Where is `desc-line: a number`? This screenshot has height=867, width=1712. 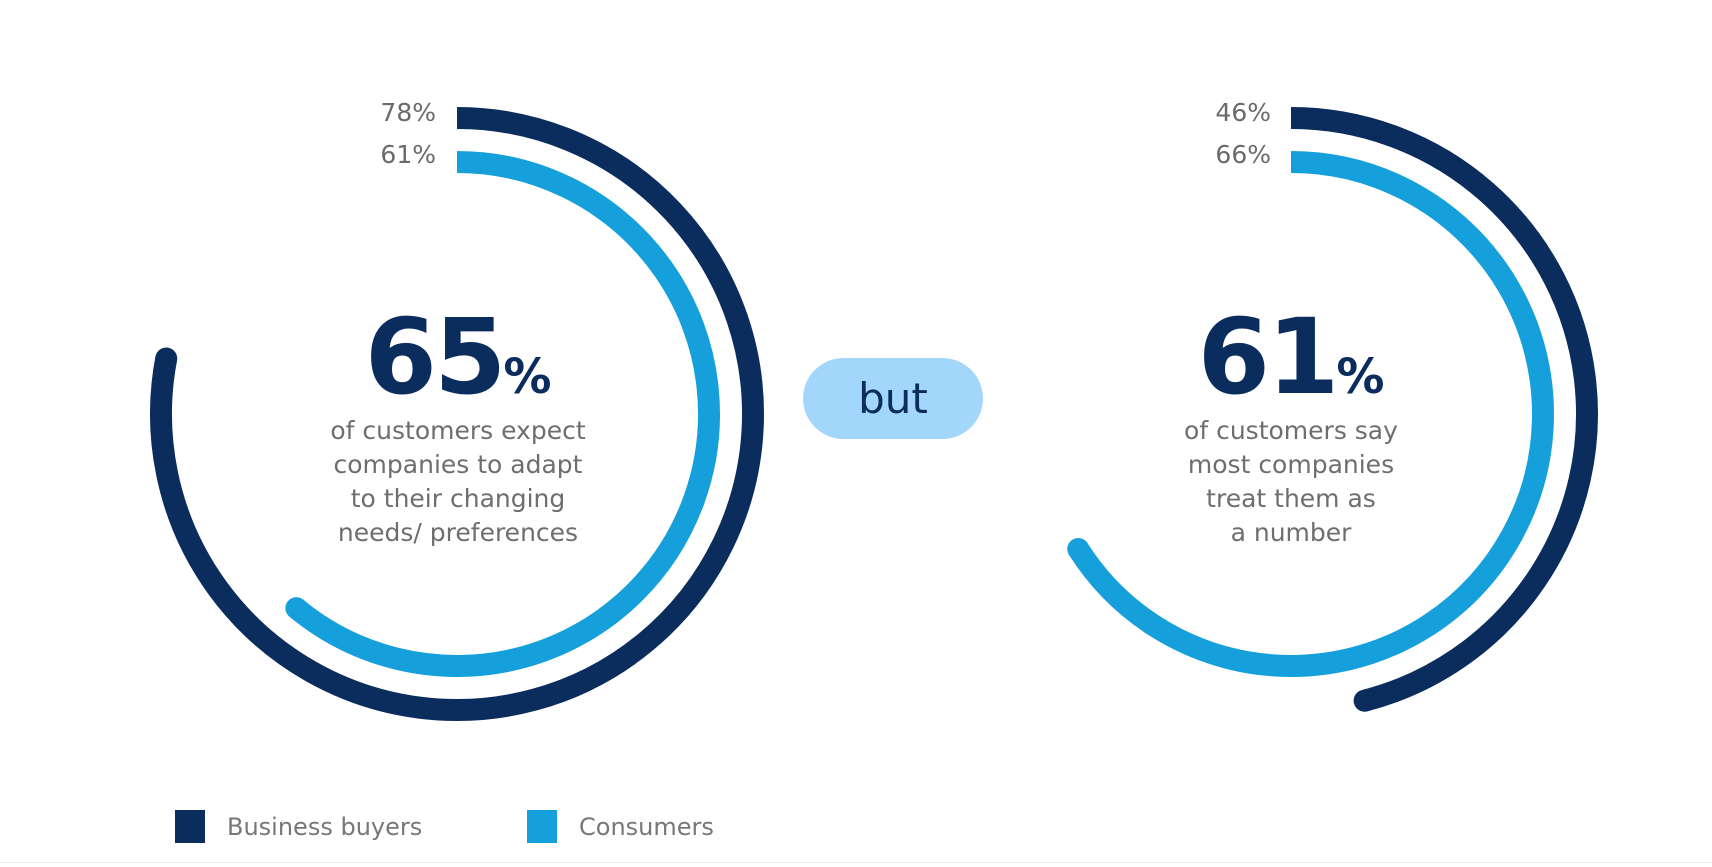
desc-line: a number is located at coordinates (1291, 532).